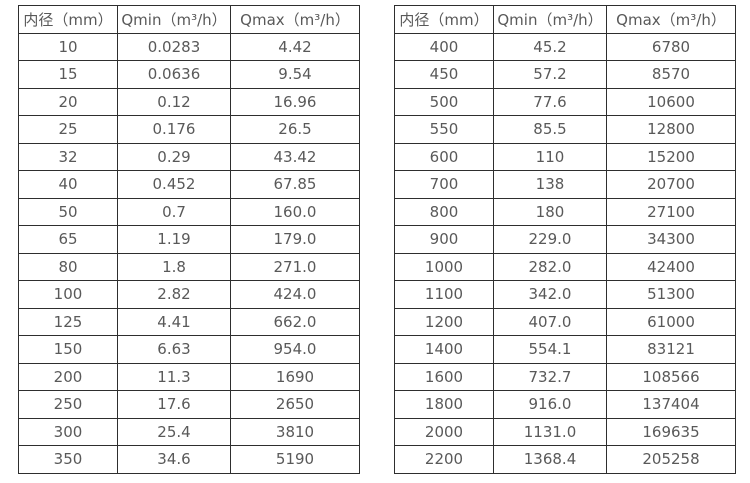  I want to click on table-cell: 12800, so click(671, 129).